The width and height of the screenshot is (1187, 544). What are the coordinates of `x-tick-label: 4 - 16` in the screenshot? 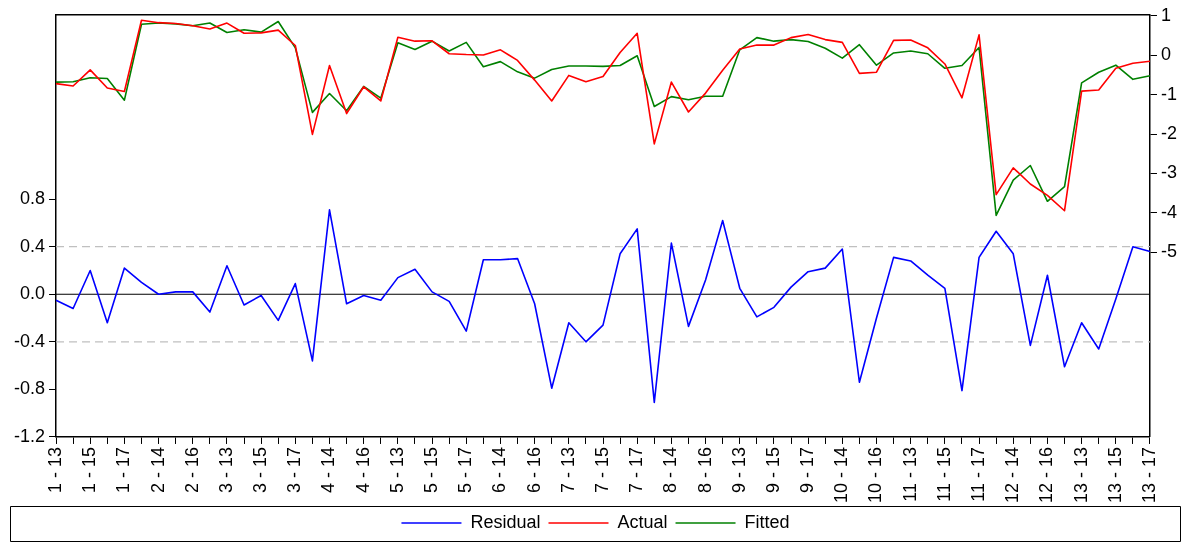 It's located at (362, 469).